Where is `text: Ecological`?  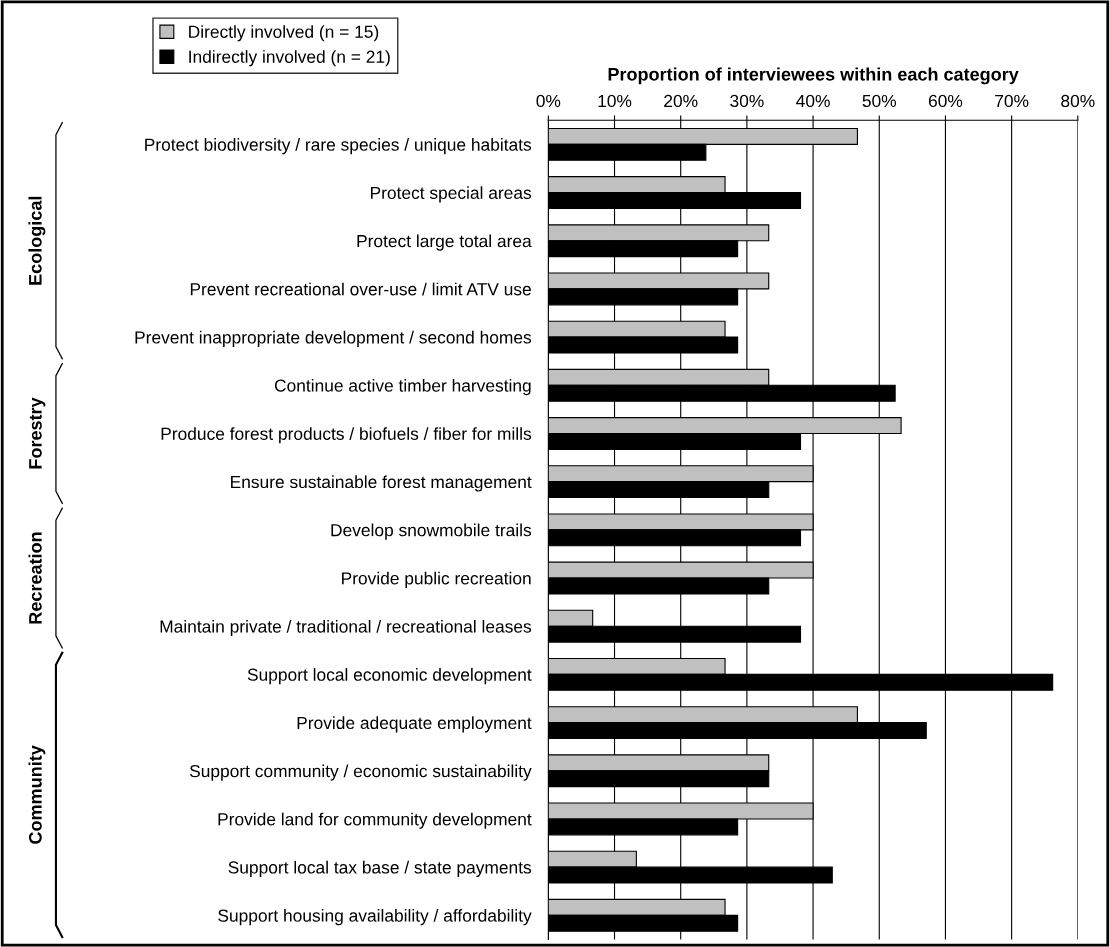
text: Ecological is located at coordinates (37, 240).